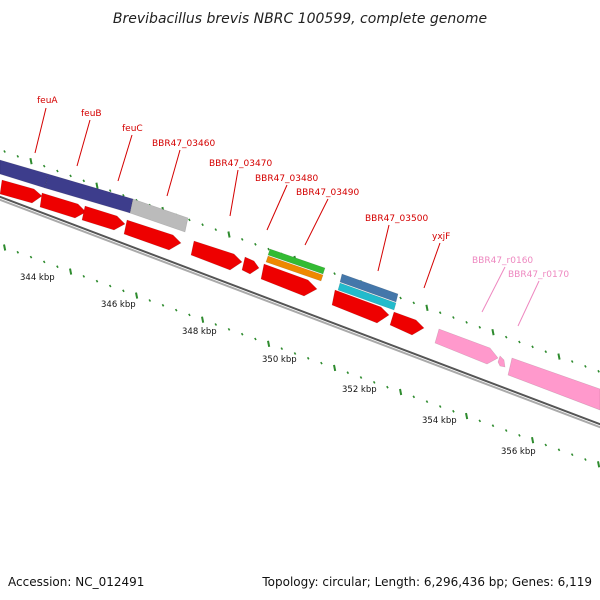 The width and height of the screenshot is (600, 600). Describe the element at coordinates (441, 237) in the screenshot. I see `gene-label-yxjF: yxjF` at that location.